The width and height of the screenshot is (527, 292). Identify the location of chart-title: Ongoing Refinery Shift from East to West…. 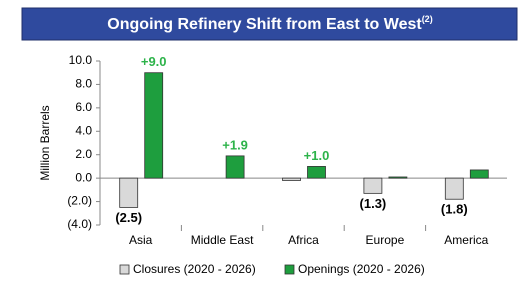
(269, 23).